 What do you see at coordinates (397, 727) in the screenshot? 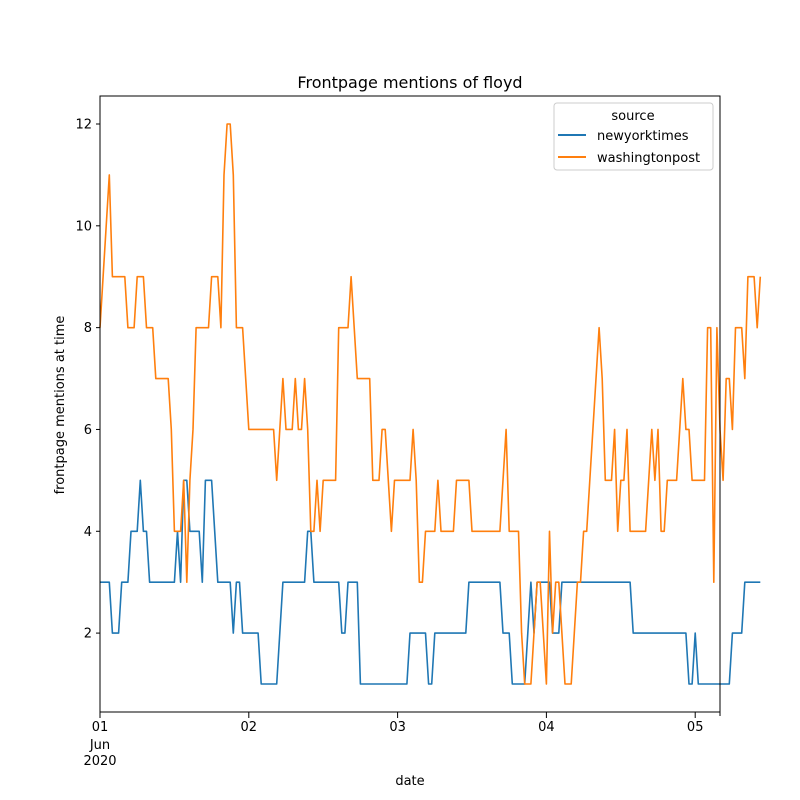
I see `x-tick-label: 03` at bounding box center [397, 727].